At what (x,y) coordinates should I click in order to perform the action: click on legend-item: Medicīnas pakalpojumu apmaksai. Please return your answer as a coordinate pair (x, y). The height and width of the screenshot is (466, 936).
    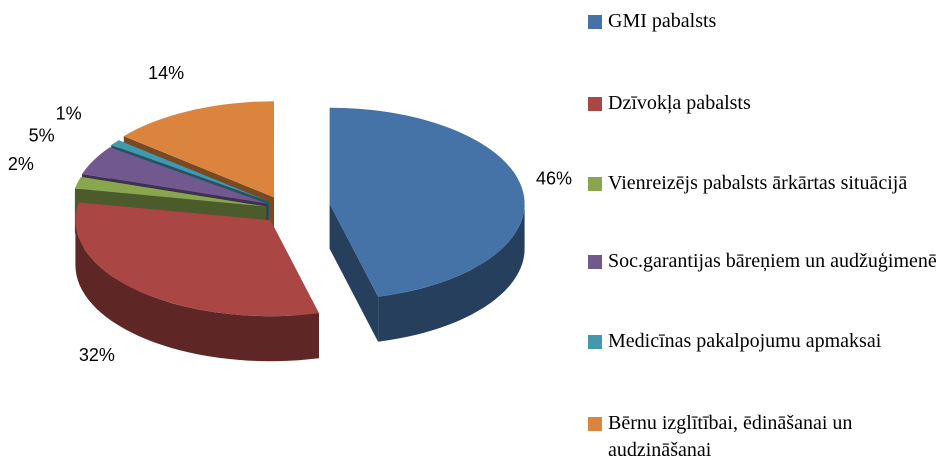
    Looking at the image, I should click on (762, 341).